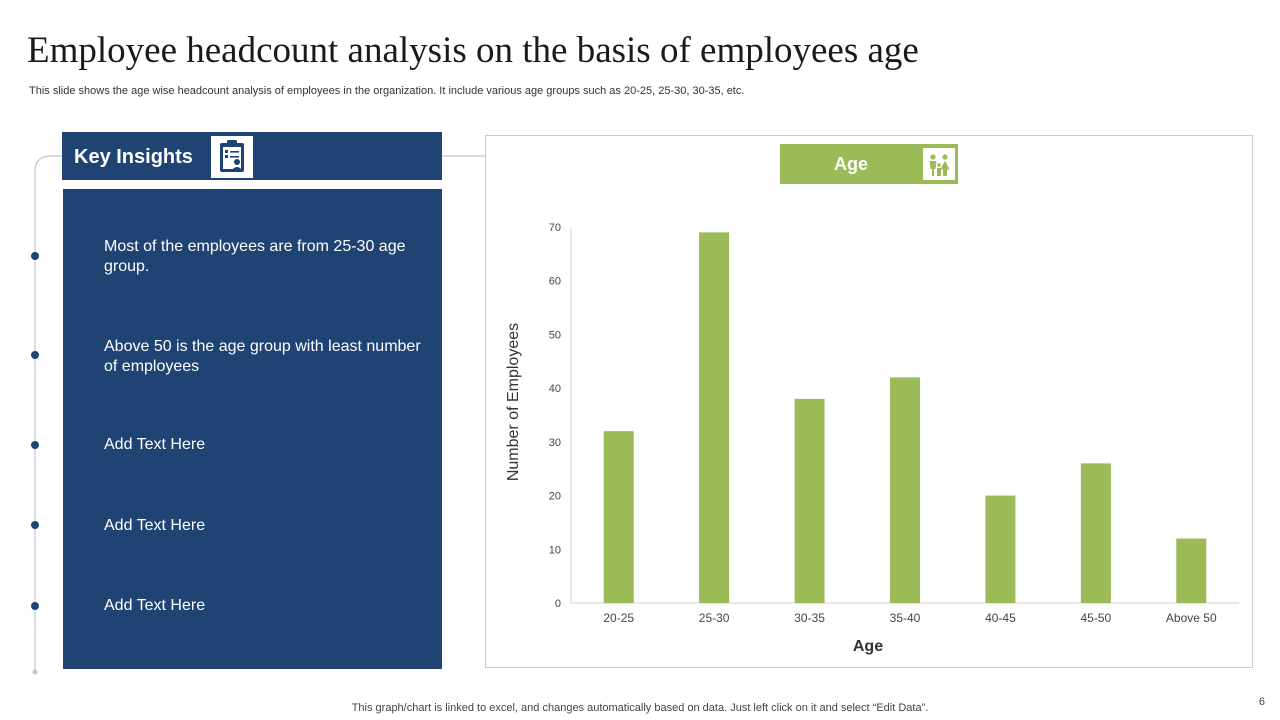 The width and height of the screenshot is (1280, 720). What do you see at coordinates (939, 164) in the screenshot?
I see `family-icon` at bounding box center [939, 164].